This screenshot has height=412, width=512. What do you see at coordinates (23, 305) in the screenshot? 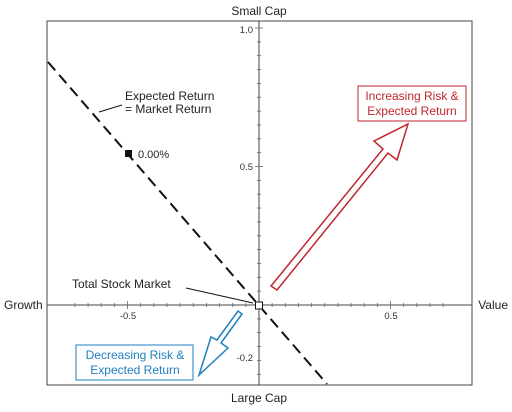
I see `axis-label-left: Growth` at bounding box center [23, 305].